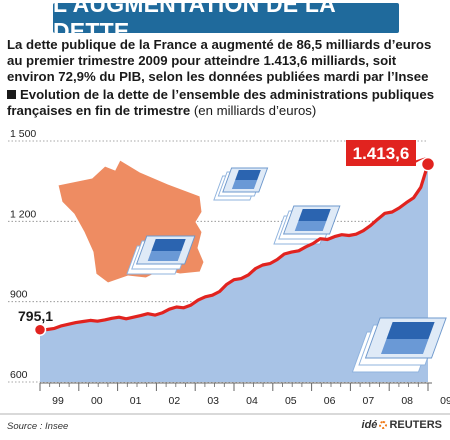  Describe the element at coordinates (40, 330) in the screenshot. I see `start-point-marker` at that location.